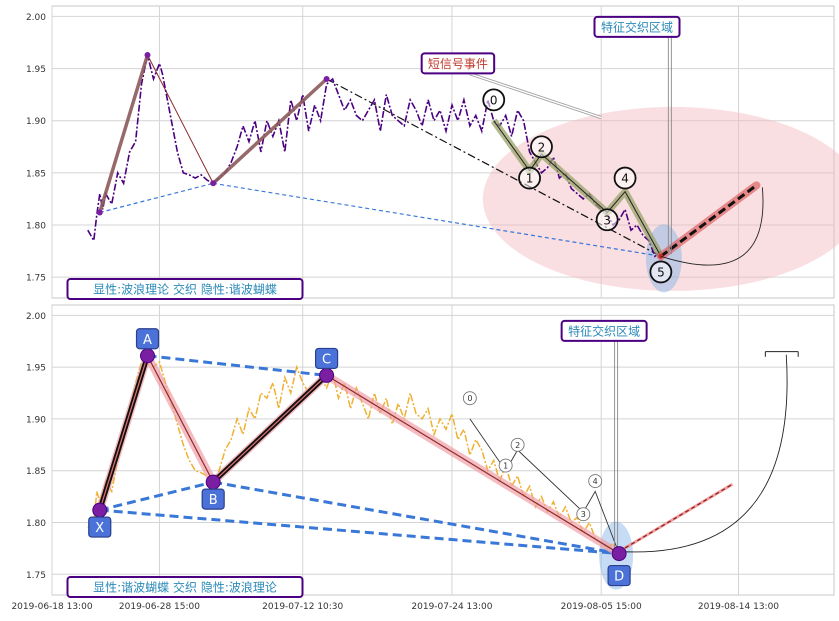 The height and width of the screenshot is (621, 839). I want to click on short-signal-label: 短信号事件, so click(458, 64).